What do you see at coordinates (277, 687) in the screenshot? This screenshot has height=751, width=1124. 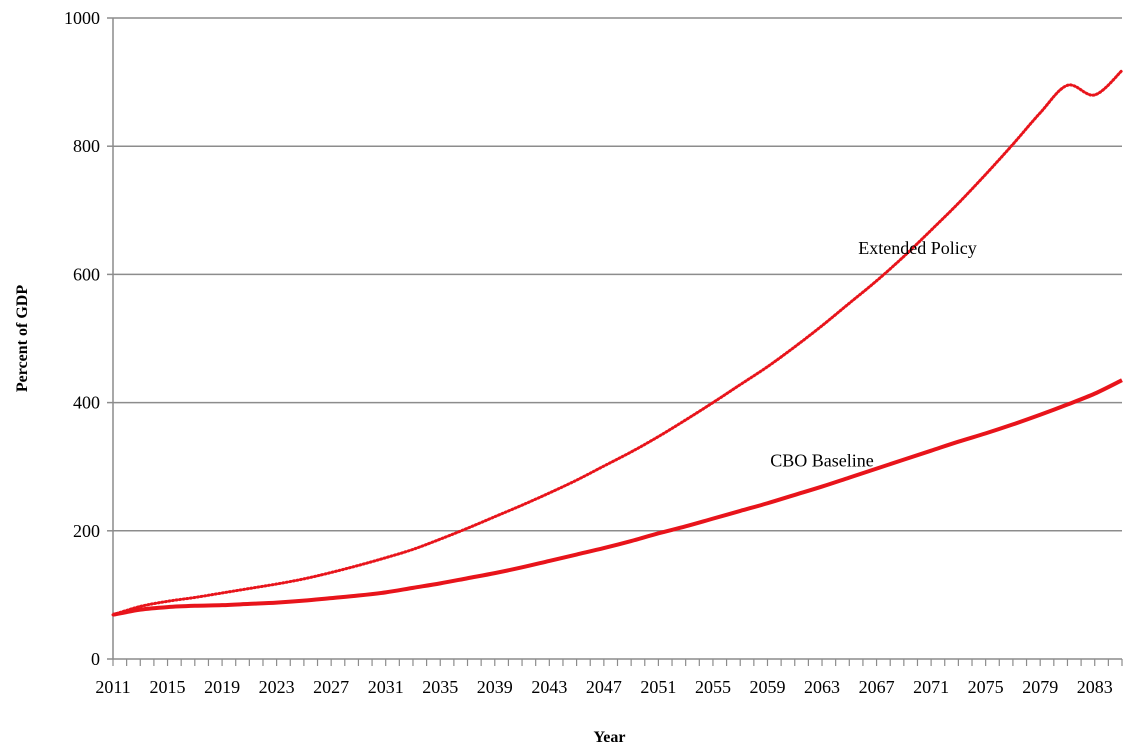 I see `x-tick-label: 2023` at bounding box center [277, 687].